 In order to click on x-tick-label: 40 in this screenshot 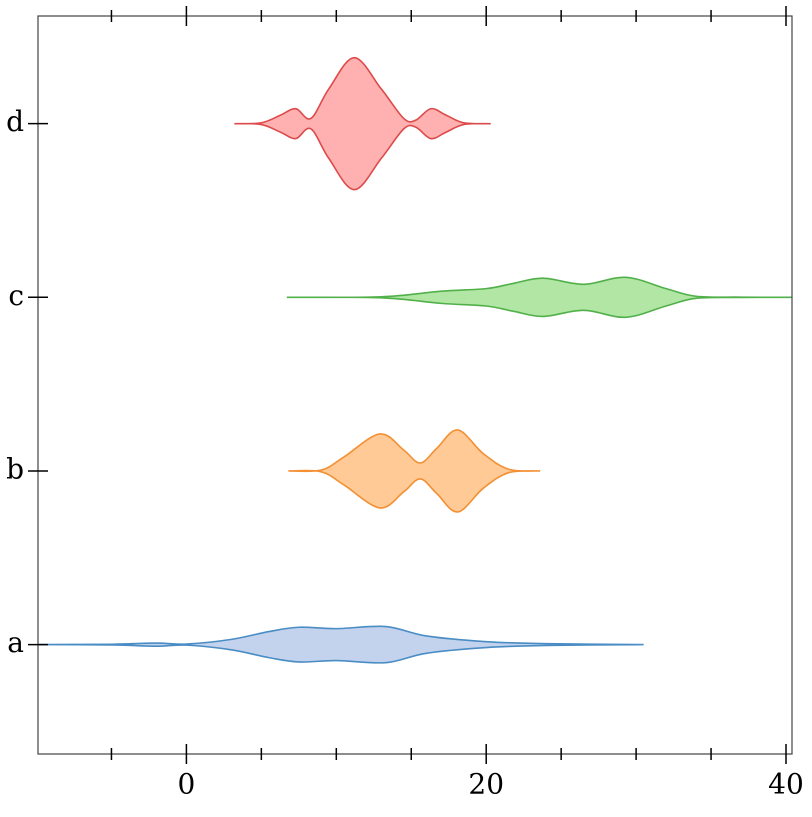, I will do `click(786, 784)`.